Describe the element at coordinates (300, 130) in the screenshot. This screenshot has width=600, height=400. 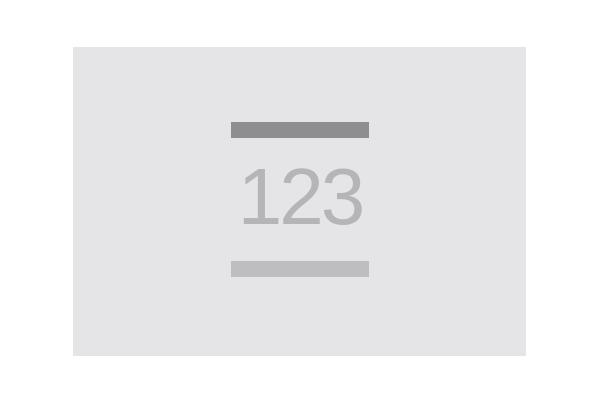
I see `top-bar` at that location.